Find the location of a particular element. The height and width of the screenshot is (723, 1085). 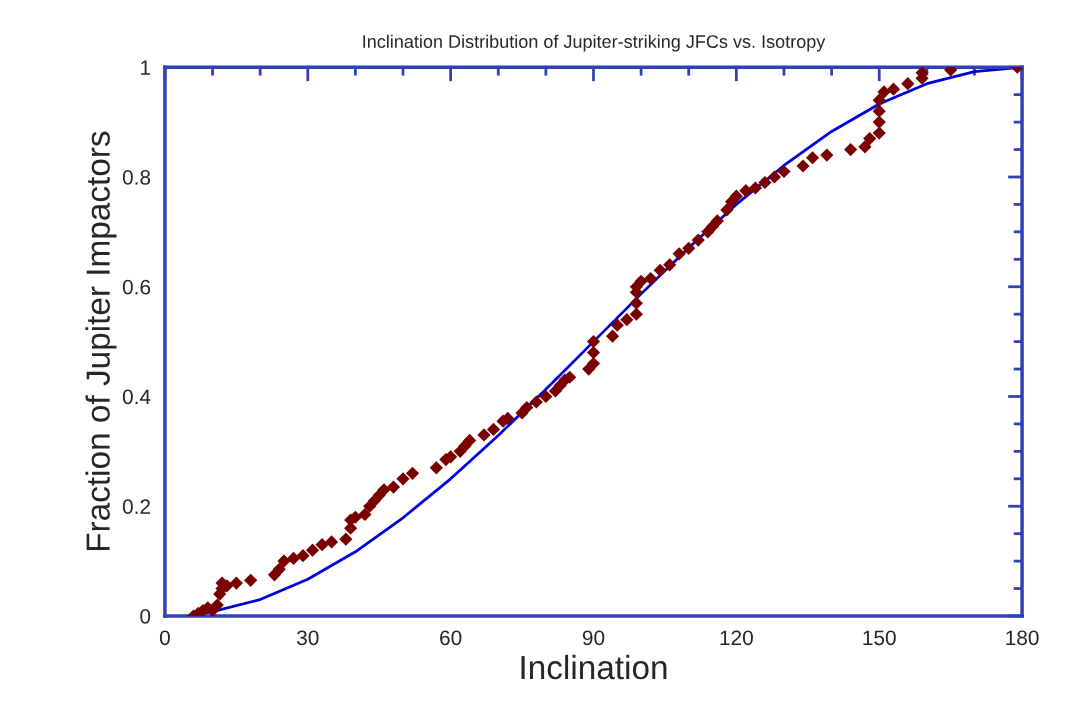

x-tick-label: 90 is located at coordinates (593, 638).